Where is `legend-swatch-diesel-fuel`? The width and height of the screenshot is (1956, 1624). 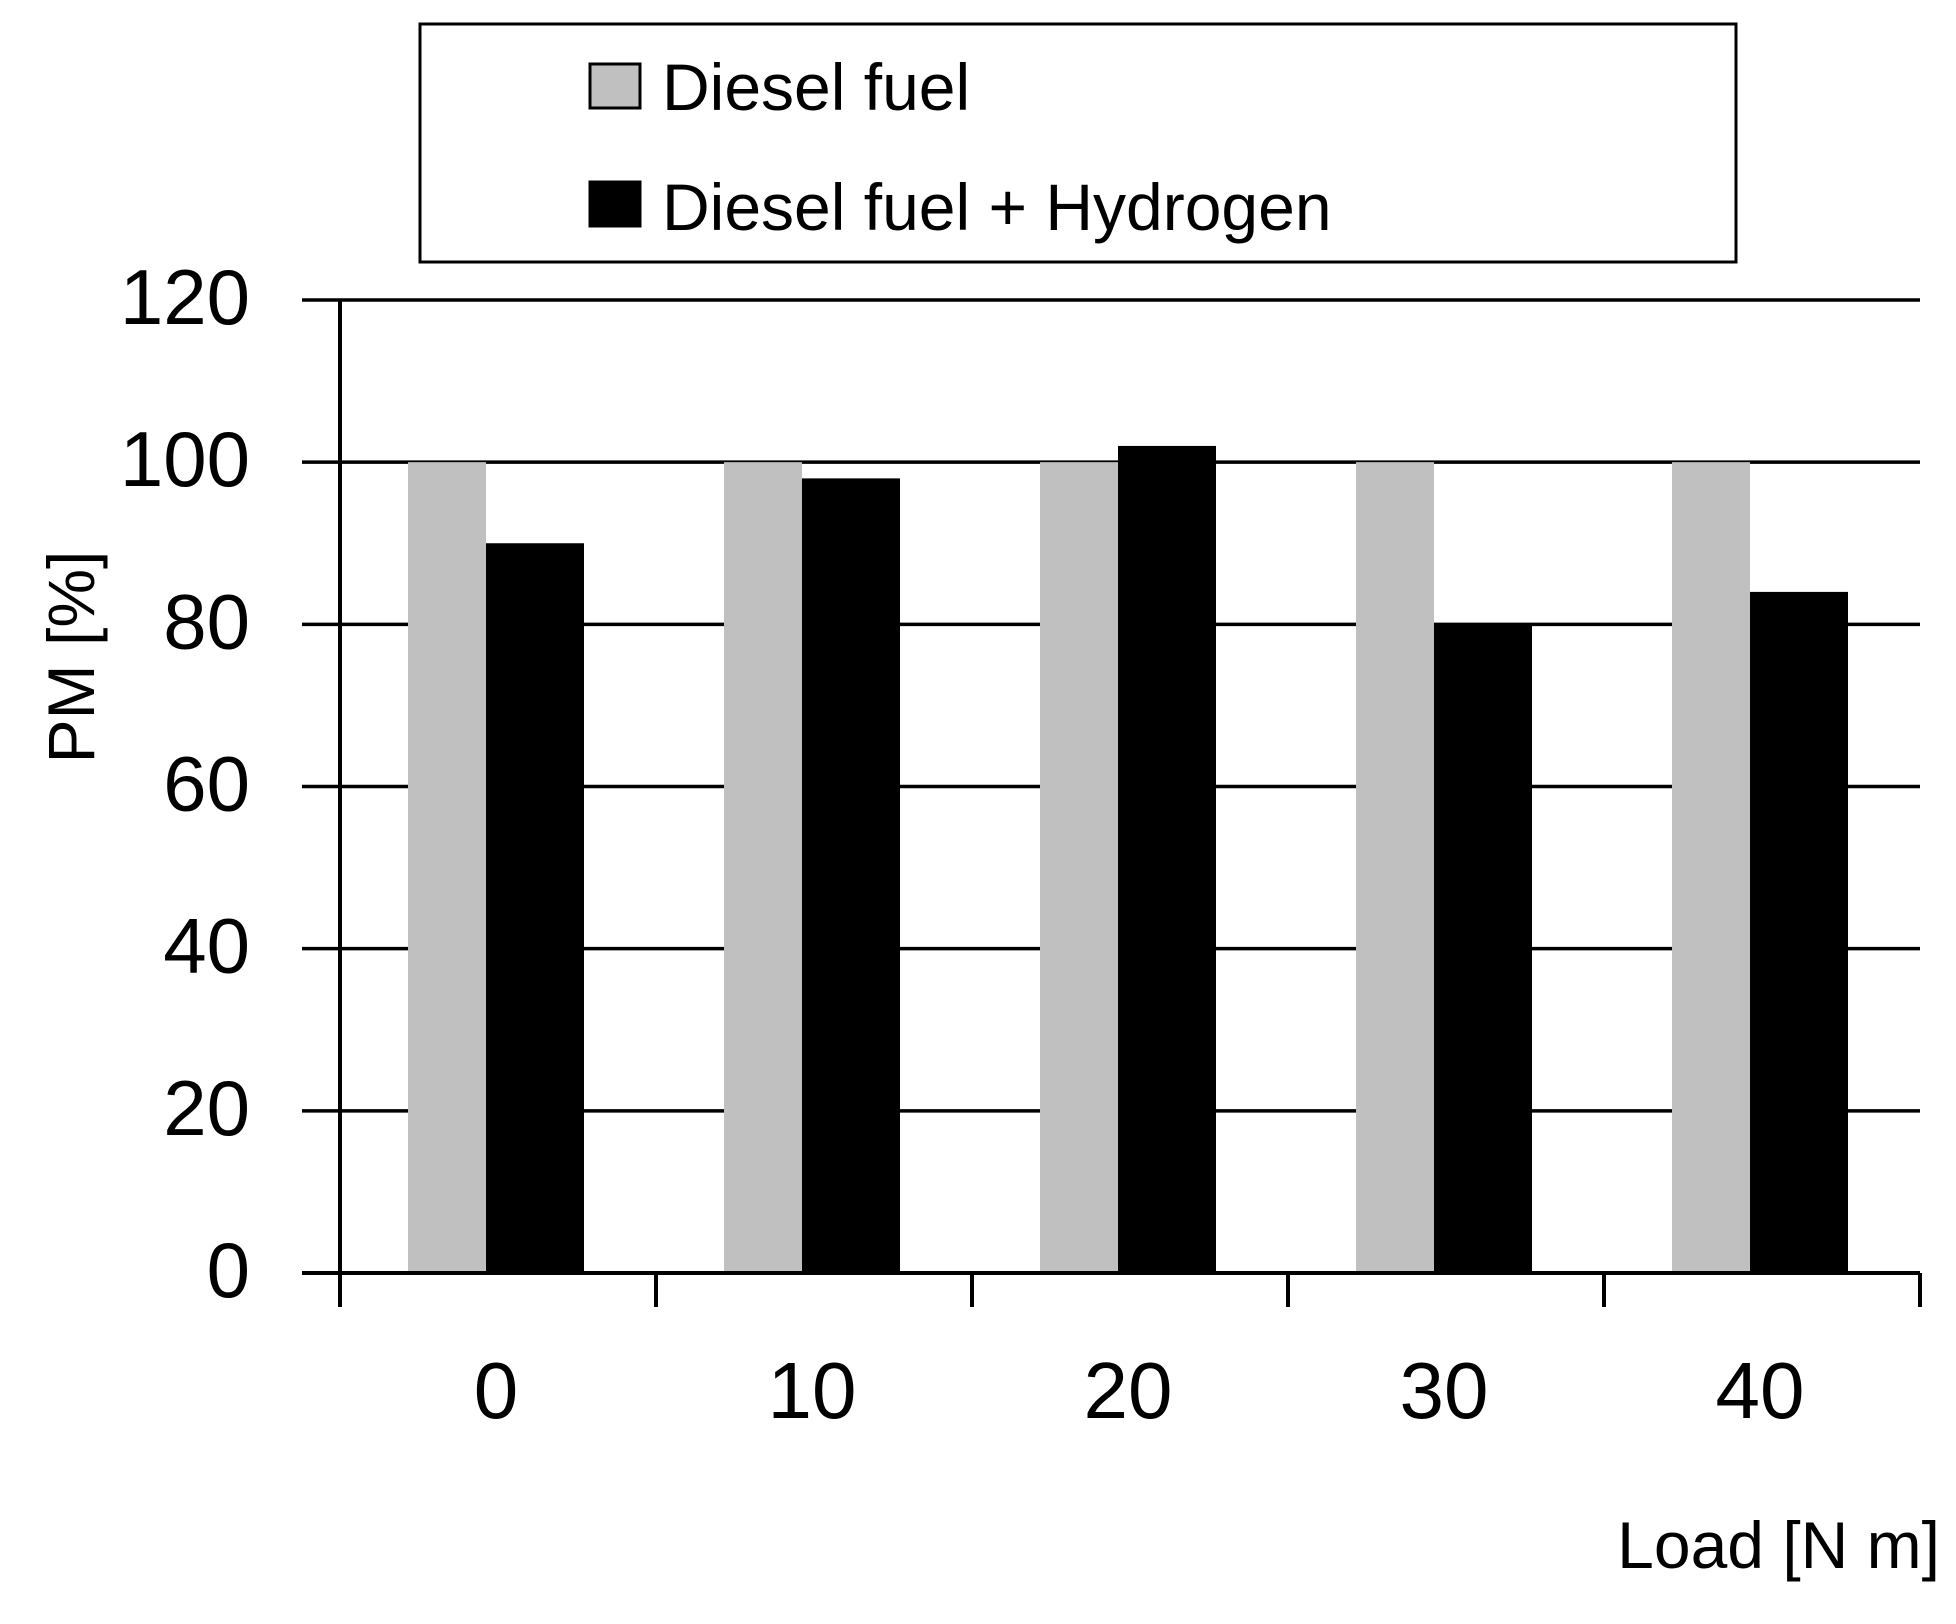
legend-swatch-diesel-fuel is located at coordinates (615, 86).